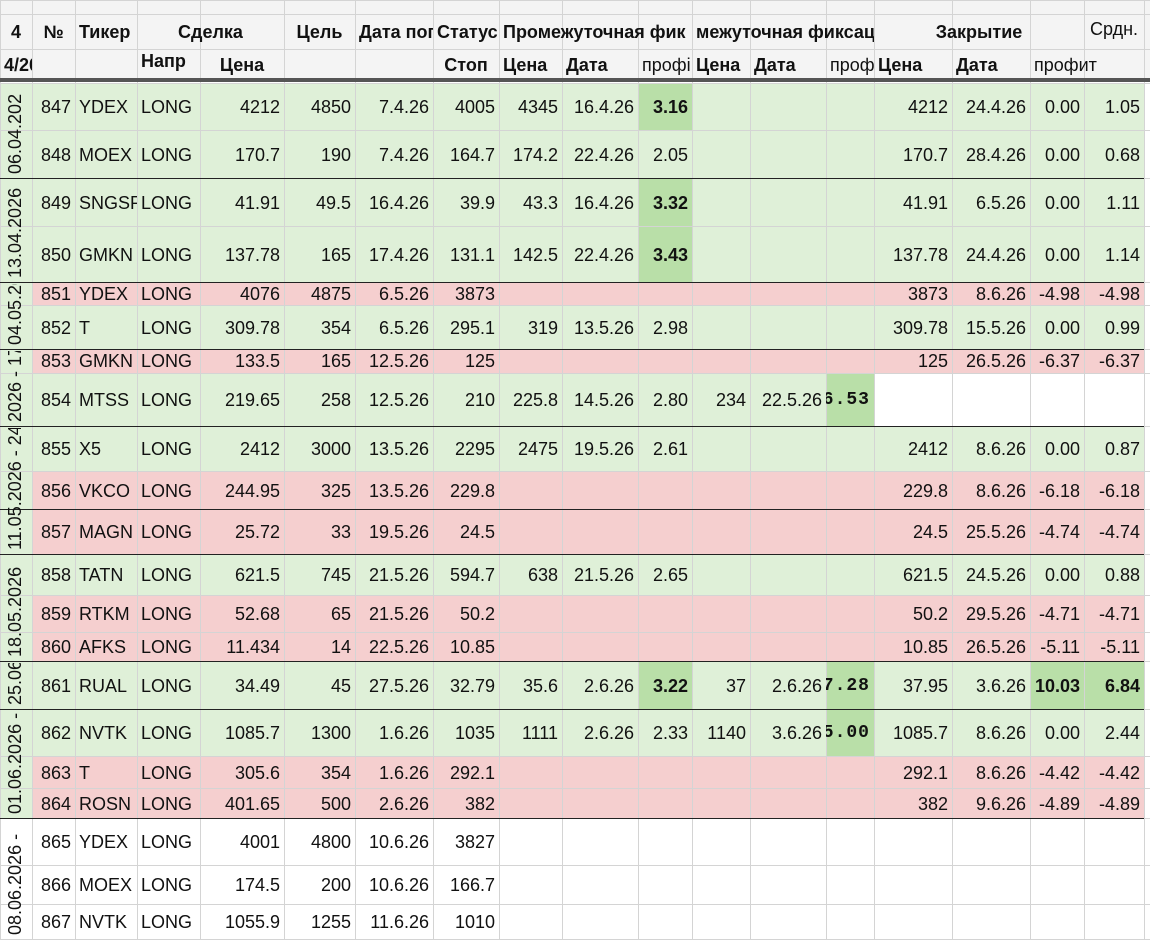 This screenshot has height=940, width=1150. What do you see at coordinates (1059, 773) in the screenshot?
I see `cell-cpr: -4.42` at bounding box center [1059, 773].